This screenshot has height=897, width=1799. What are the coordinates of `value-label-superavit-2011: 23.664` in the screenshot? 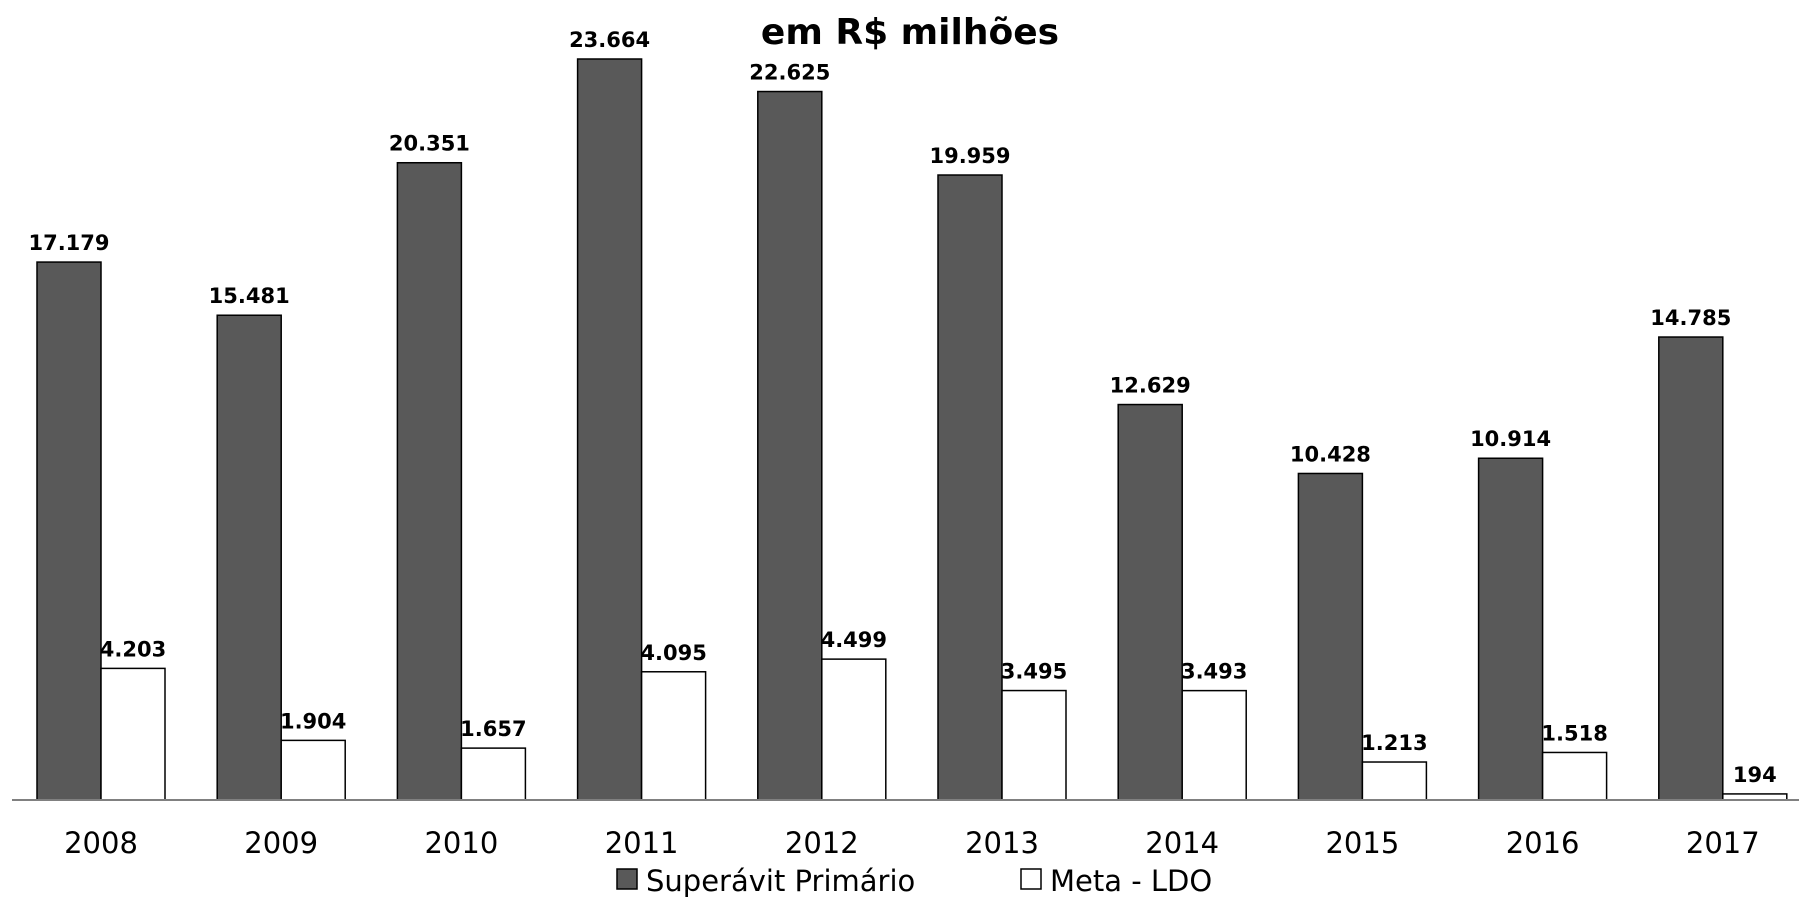 It's located at (609, 40).